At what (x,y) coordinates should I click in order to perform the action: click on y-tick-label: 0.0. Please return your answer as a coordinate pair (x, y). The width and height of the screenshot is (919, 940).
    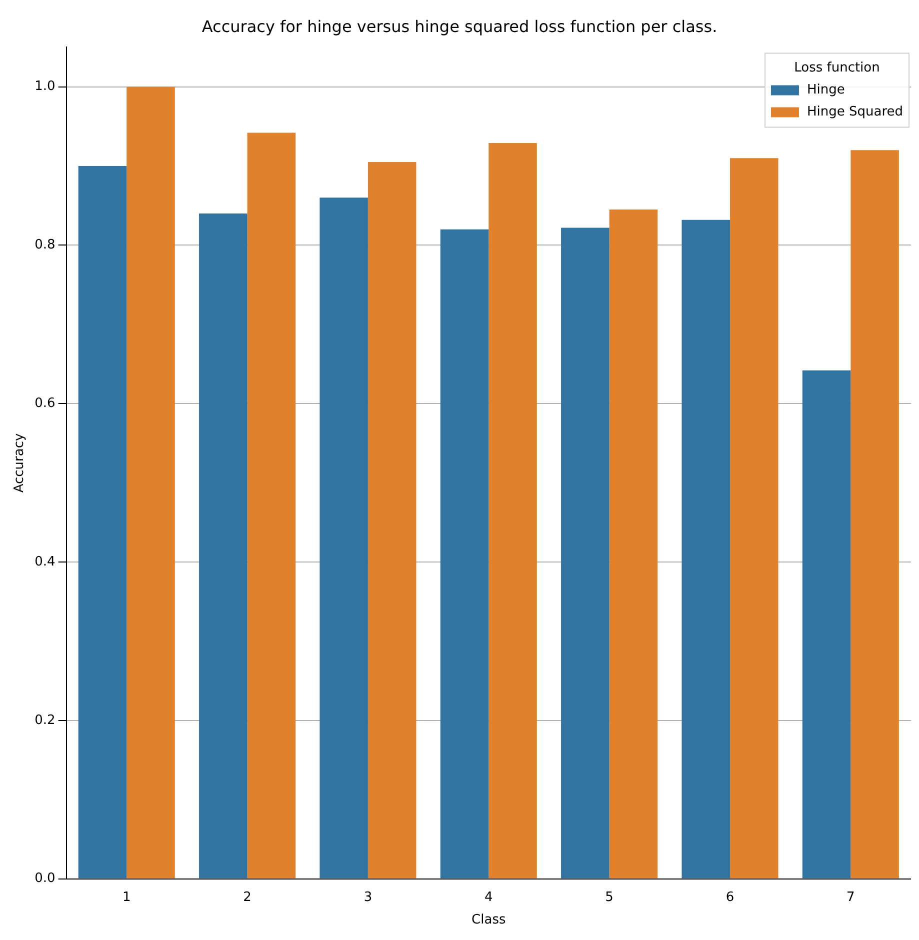
    Looking at the image, I should click on (45, 878).